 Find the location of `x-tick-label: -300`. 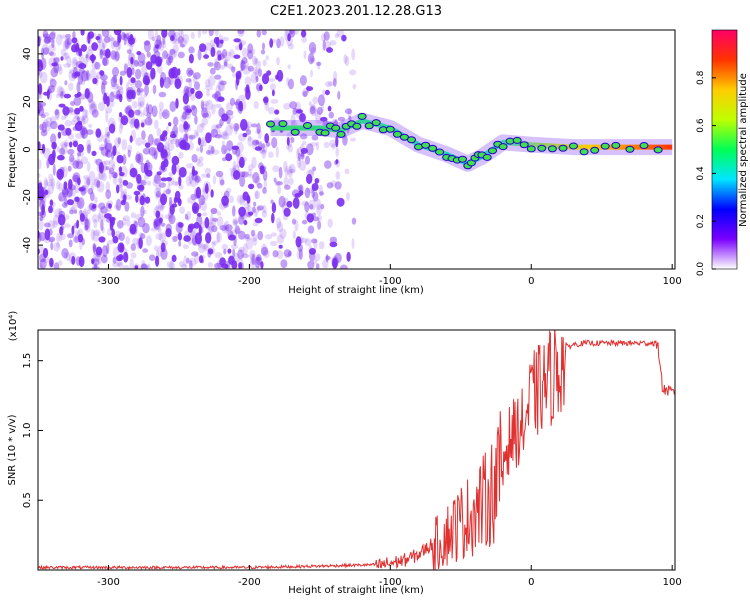

x-tick-label: -300 is located at coordinates (108, 281).